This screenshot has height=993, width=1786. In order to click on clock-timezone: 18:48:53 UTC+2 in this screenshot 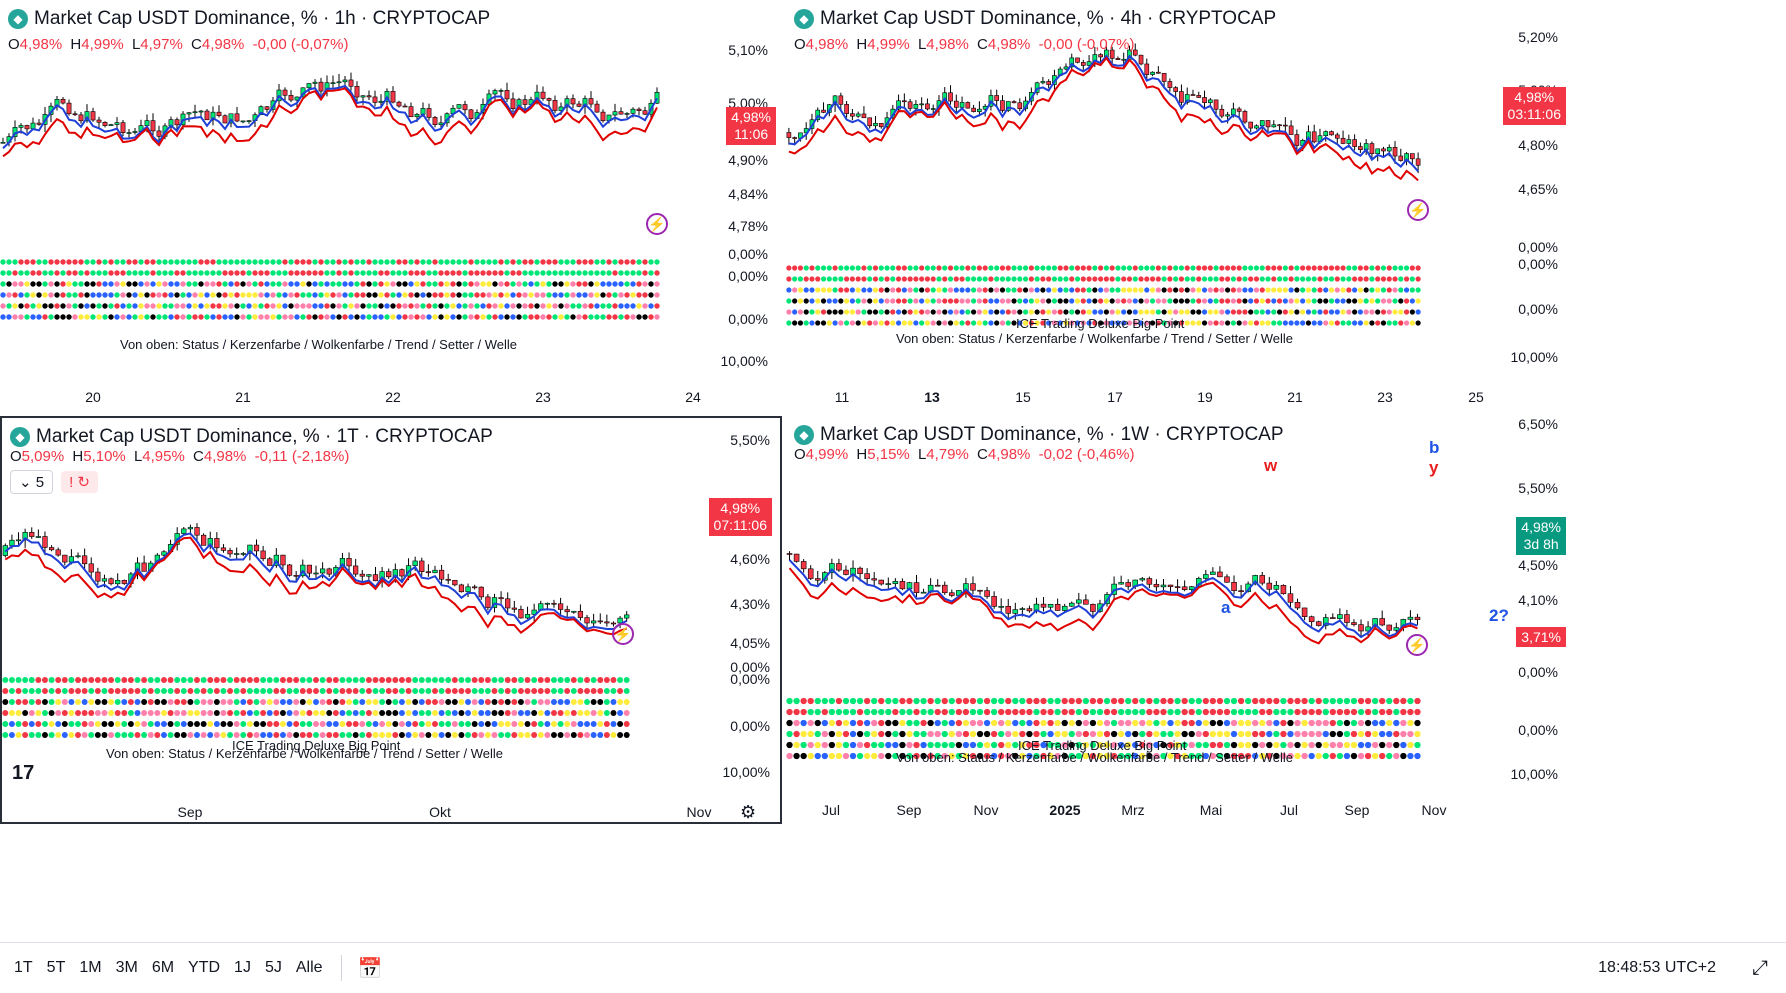, I will do `click(1657, 967)`.